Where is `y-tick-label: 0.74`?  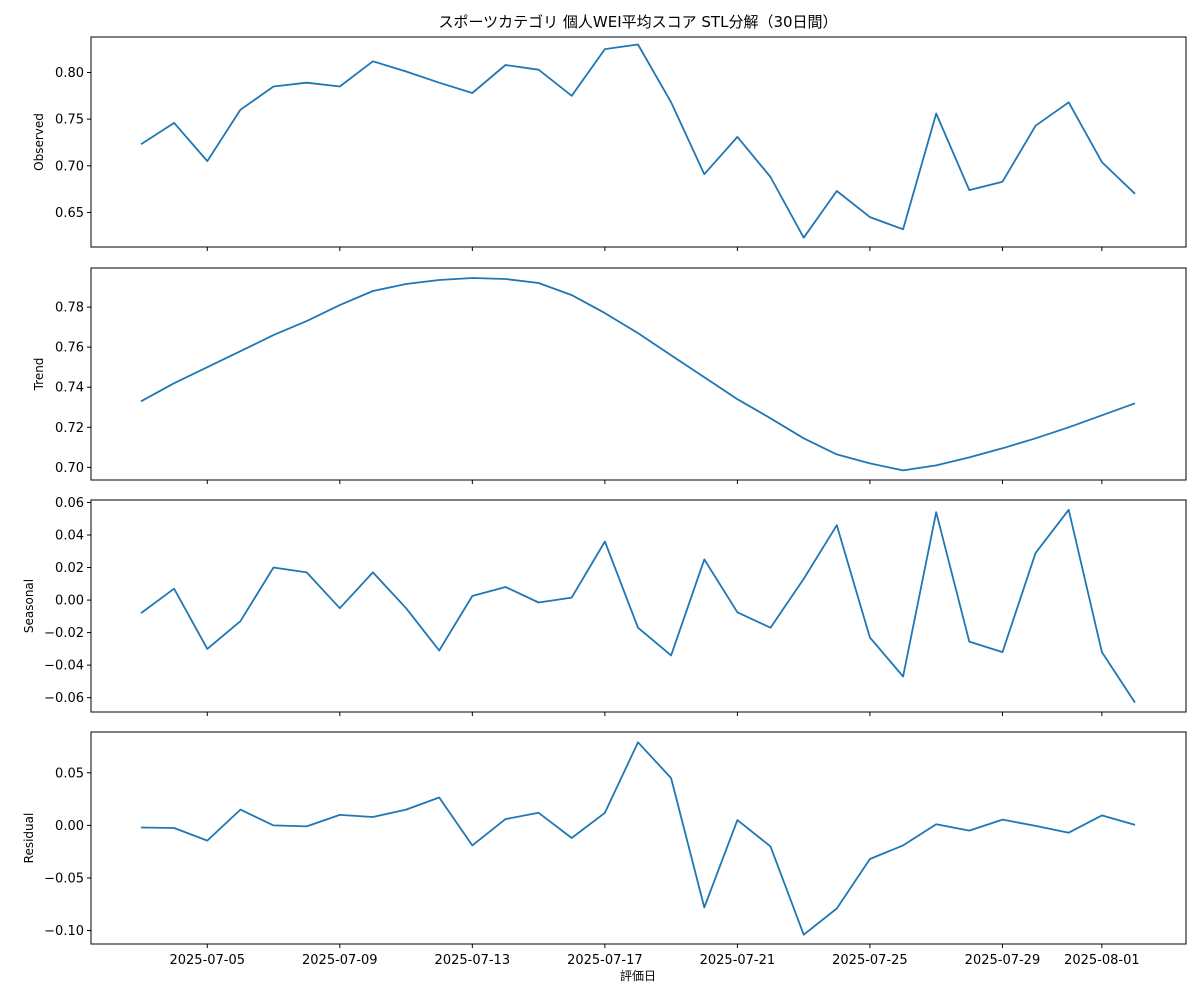 y-tick-label: 0.74 is located at coordinates (69, 388).